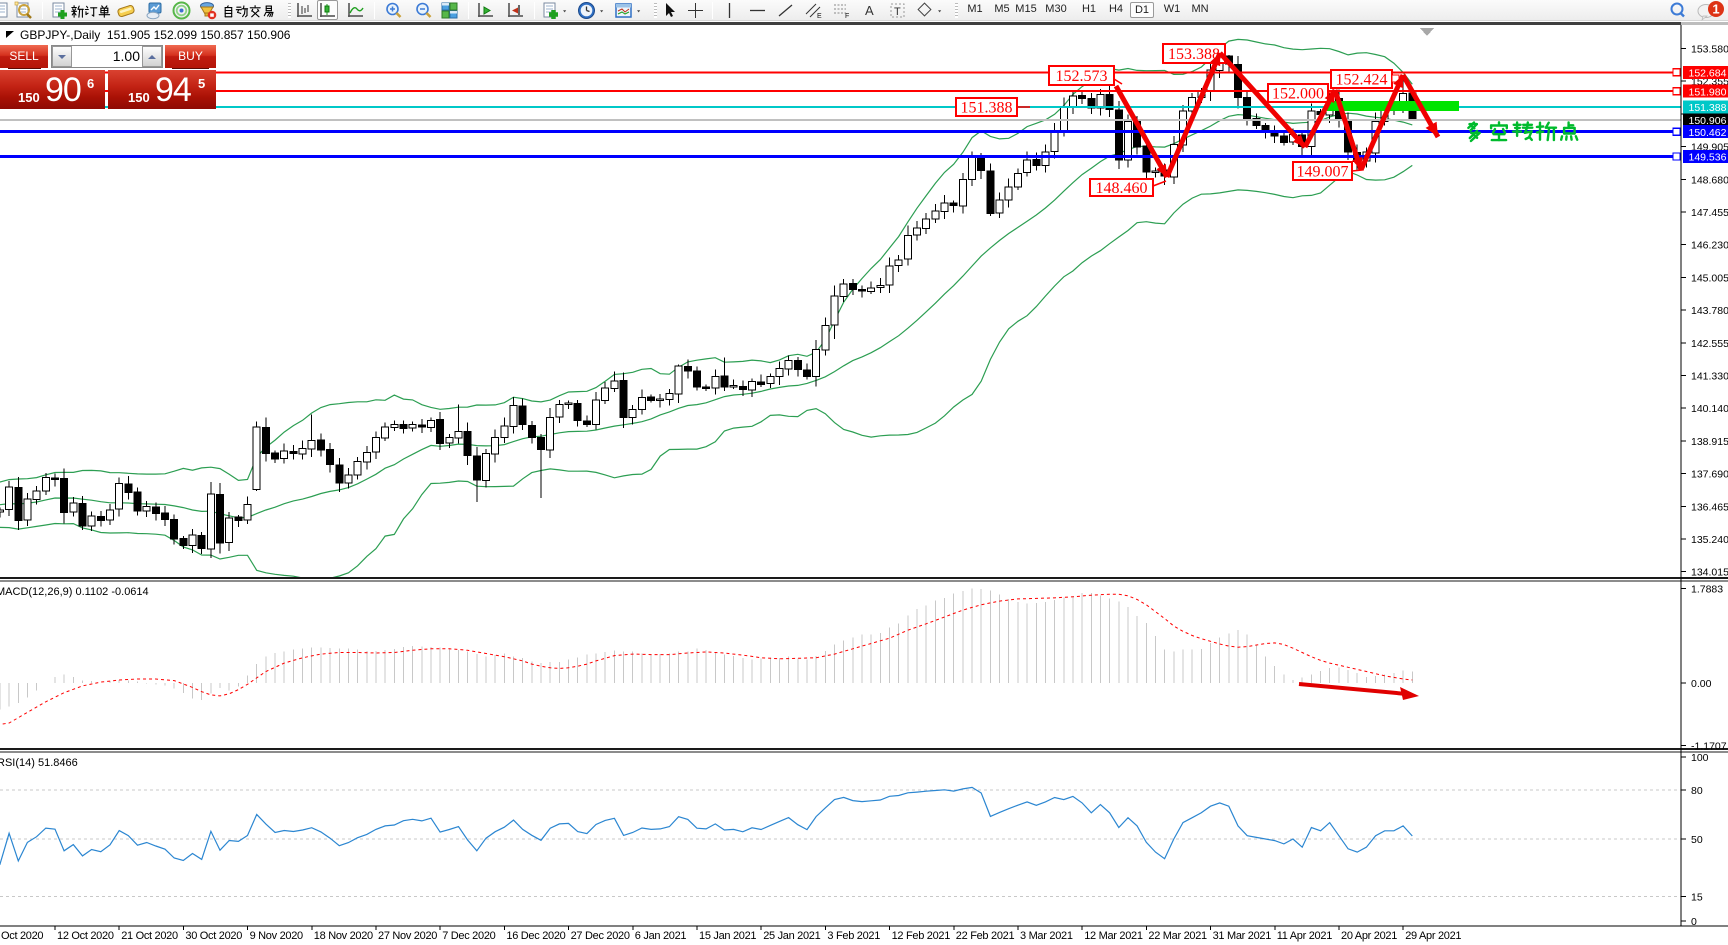 The height and width of the screenshot is (945, 1728). What do you see at coordinates (1709, 180) in the screenshot?
I see `svg-text: 148.680` at bounding box center [1709, 180].